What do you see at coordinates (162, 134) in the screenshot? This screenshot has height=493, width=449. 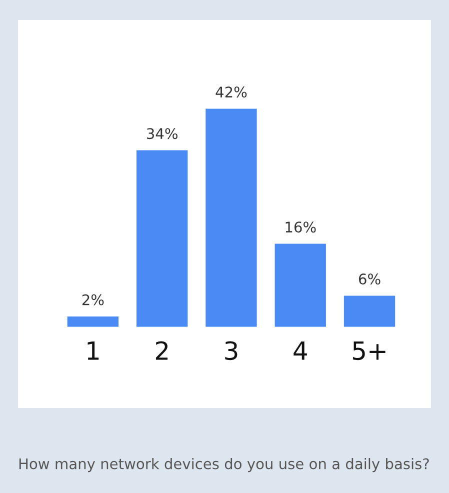 I see `data-label: 34%` at bounding box center [162, 134].